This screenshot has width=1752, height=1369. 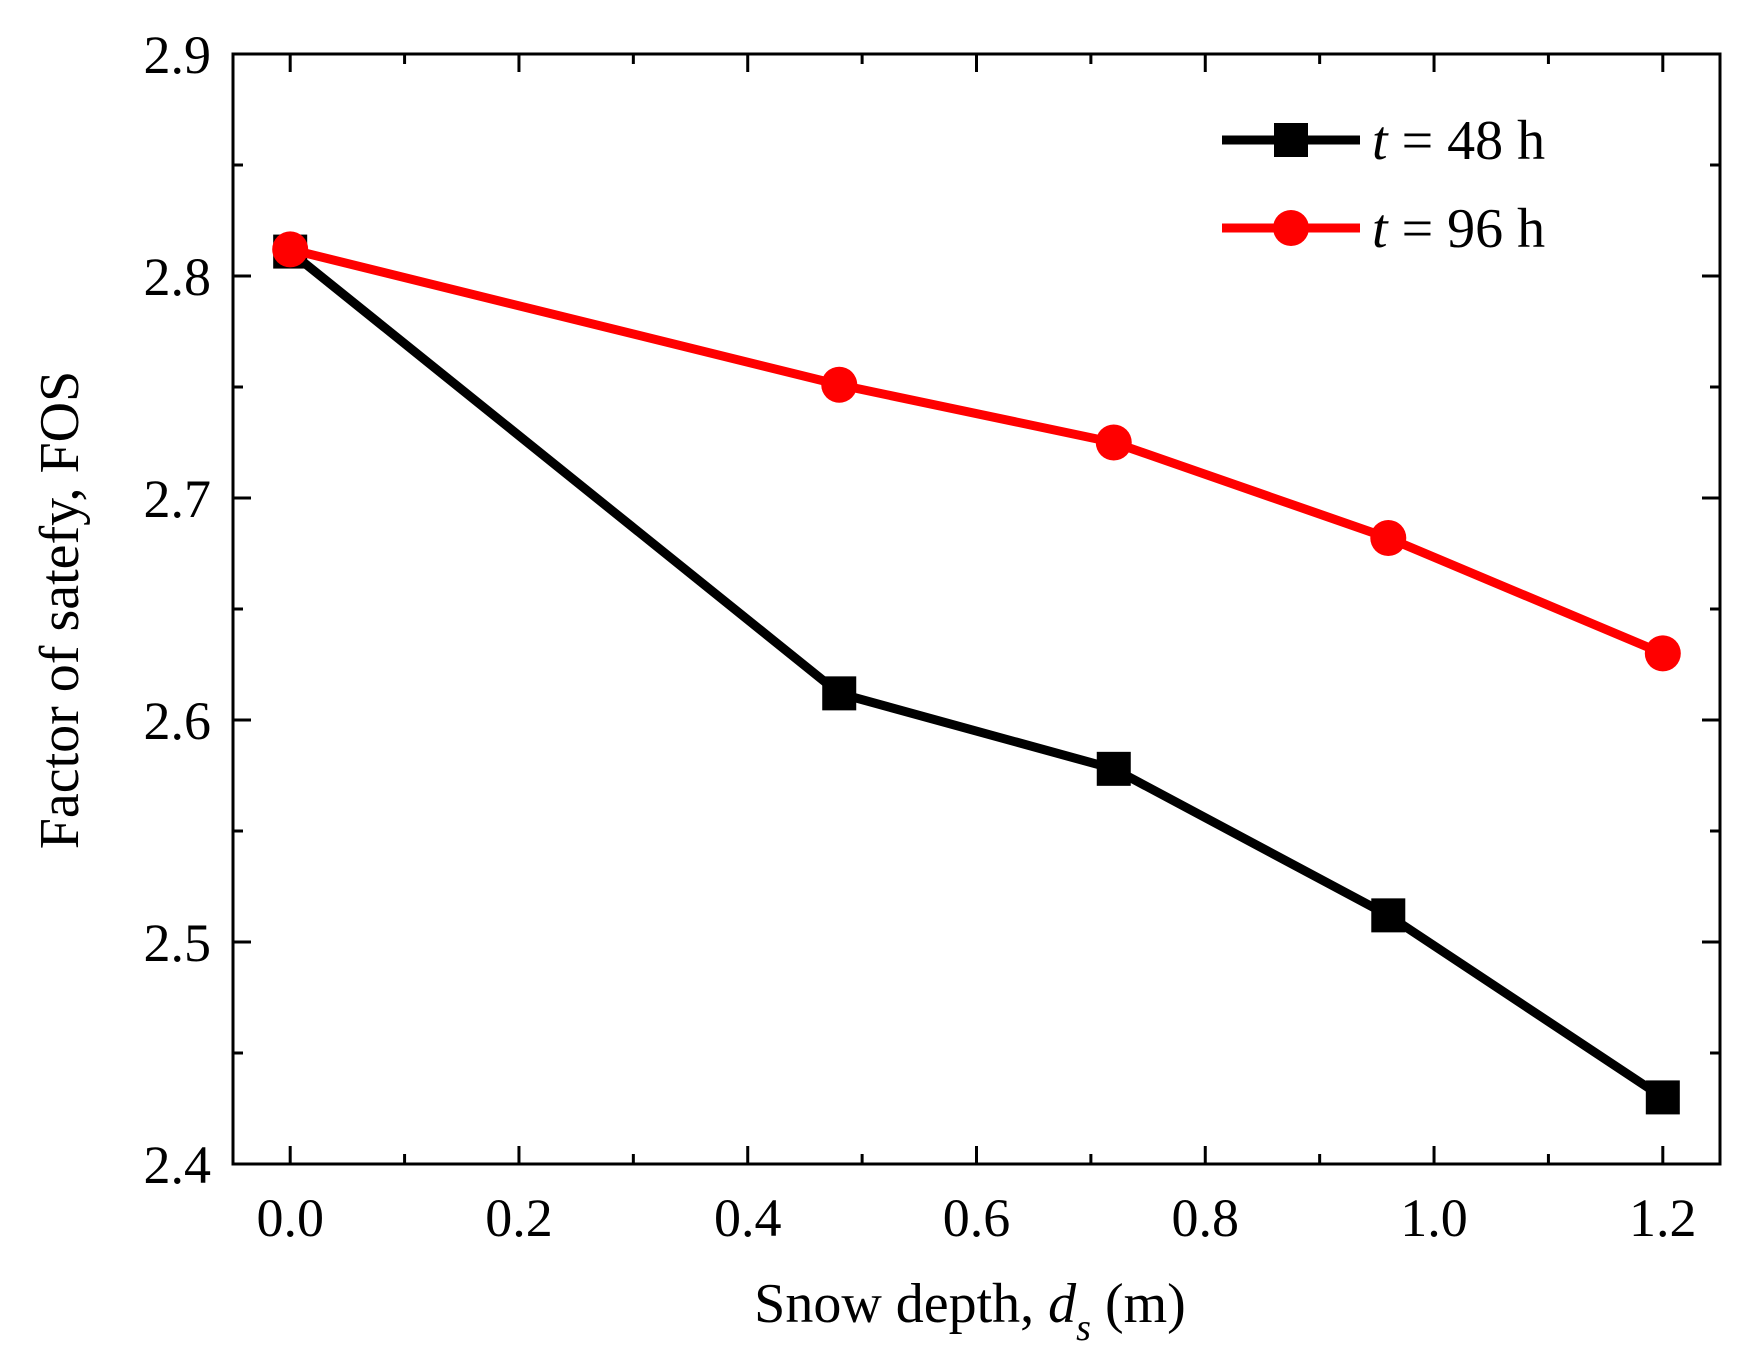 What do you see at coordinates (290, 1218) in the screenshot?
I see `x-tick-label: 0.0` at bounding box center [290, 1218].